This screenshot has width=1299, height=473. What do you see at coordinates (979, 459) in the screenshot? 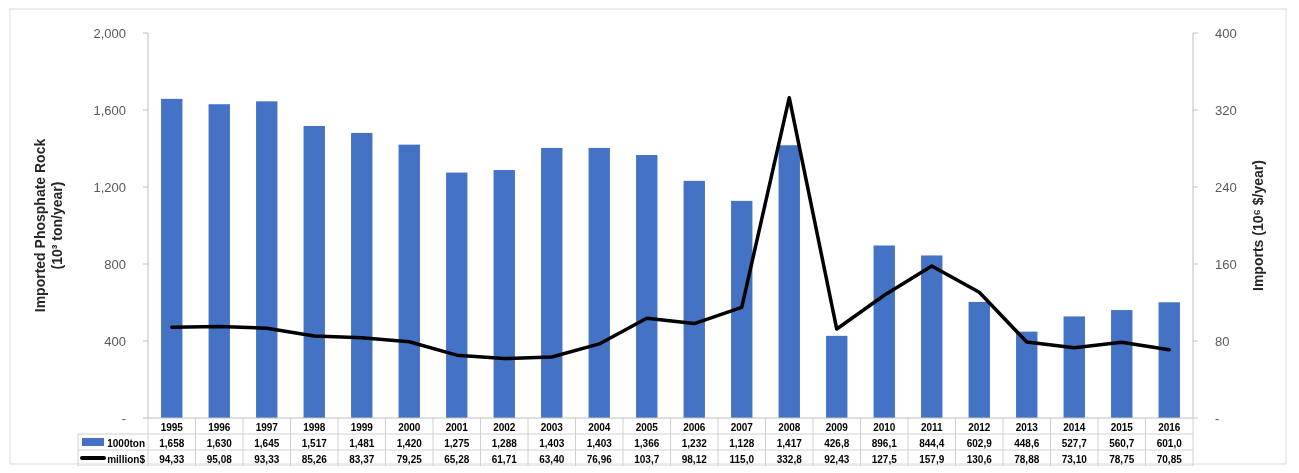
I see `data-label: 130,6` at bounding box center [979, 459].